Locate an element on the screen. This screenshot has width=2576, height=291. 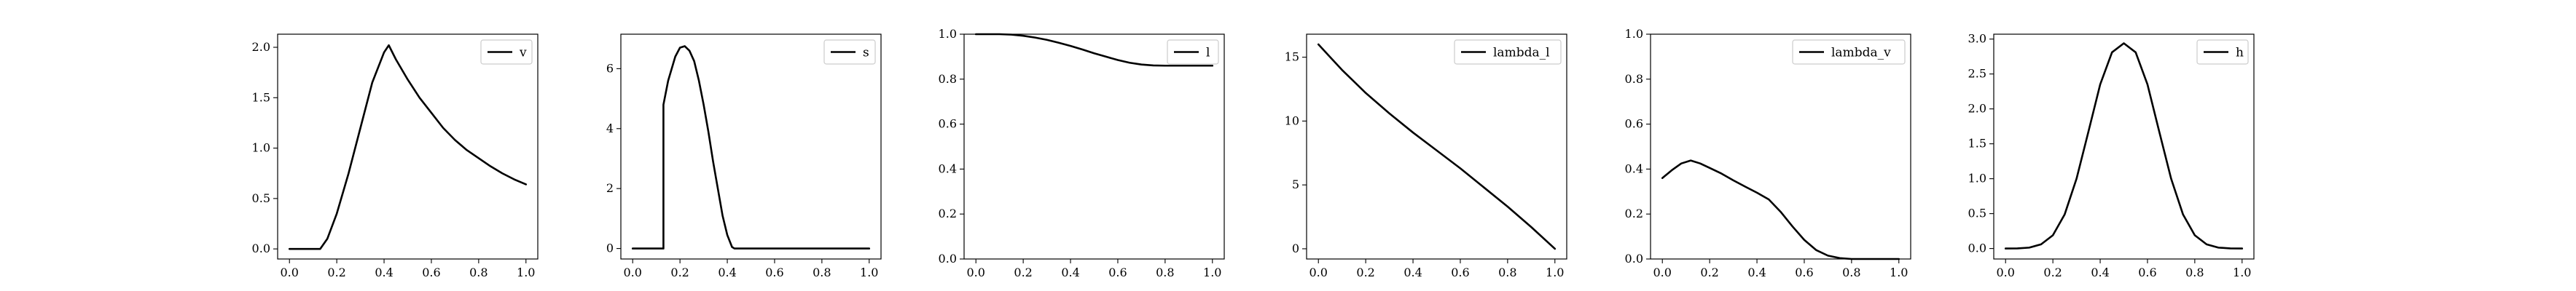
chart-panel: 0.0 0.2 0.4 0.6 0.8 1.0 0.0 0.5 1.0 1.5 2.0 v is located at coordinates (395, 156).